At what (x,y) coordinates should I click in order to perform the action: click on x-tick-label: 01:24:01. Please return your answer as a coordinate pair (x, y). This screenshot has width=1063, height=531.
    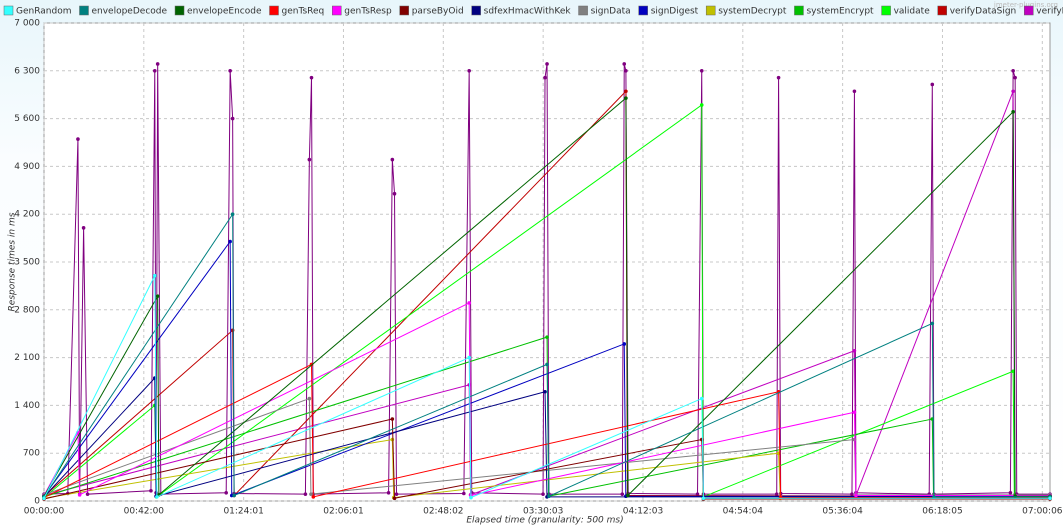
    Looking at the image, I should click on (243, 512).